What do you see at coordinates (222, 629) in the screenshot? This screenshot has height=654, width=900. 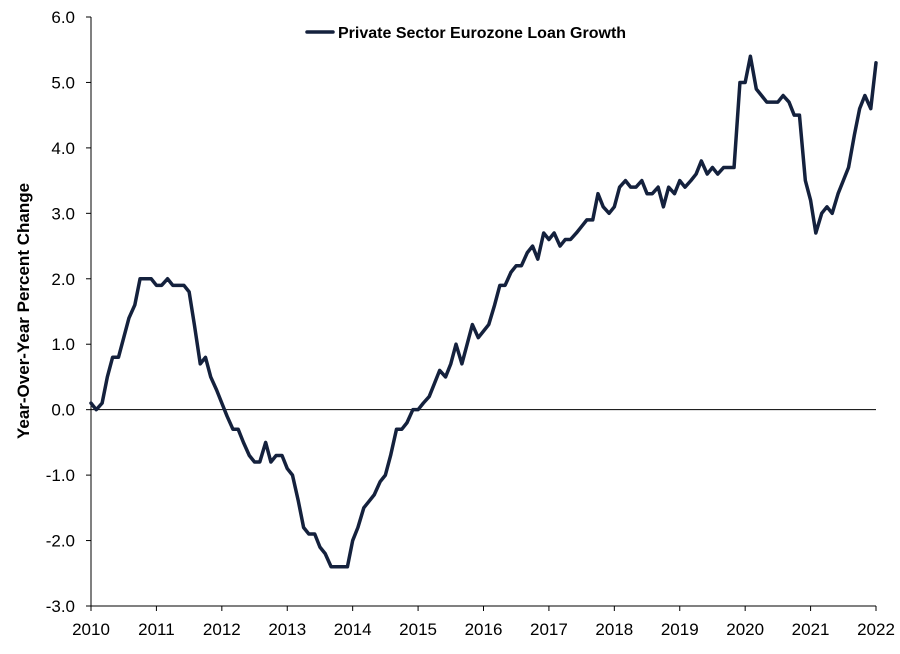 I see `x-tick-label: 2012` at bounding box center [222, 629].